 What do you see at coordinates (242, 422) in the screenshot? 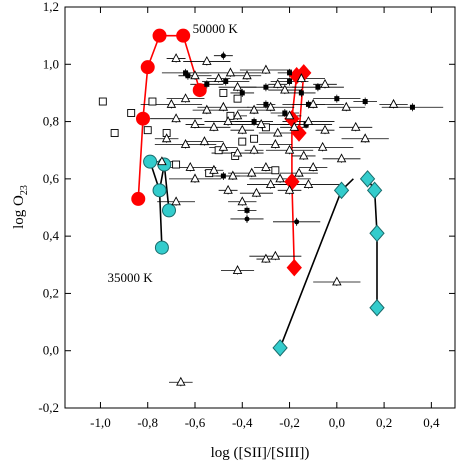
I see `x-tick-label: -0,4` at bounding box center [242, 422].